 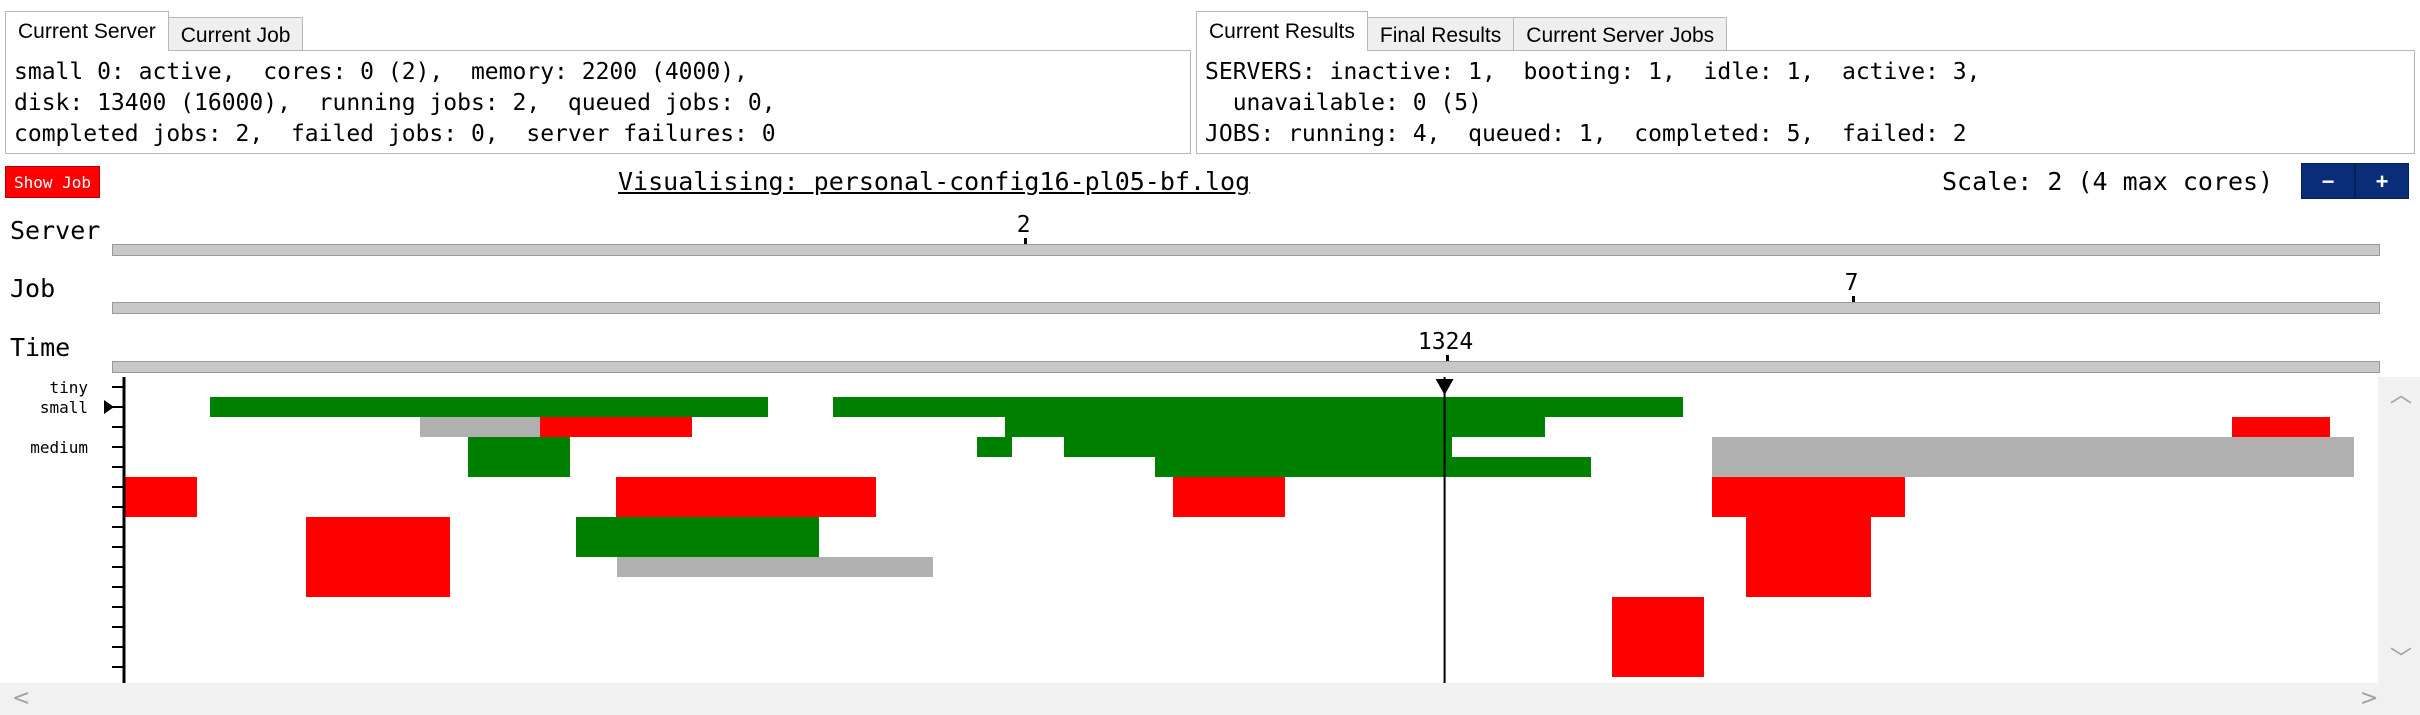 What do you see at coordinates (1343, 103) in the screenshot?
I see `results-info-line-2: unavailable: 0 (5)` at bounding box center [1343, 103].